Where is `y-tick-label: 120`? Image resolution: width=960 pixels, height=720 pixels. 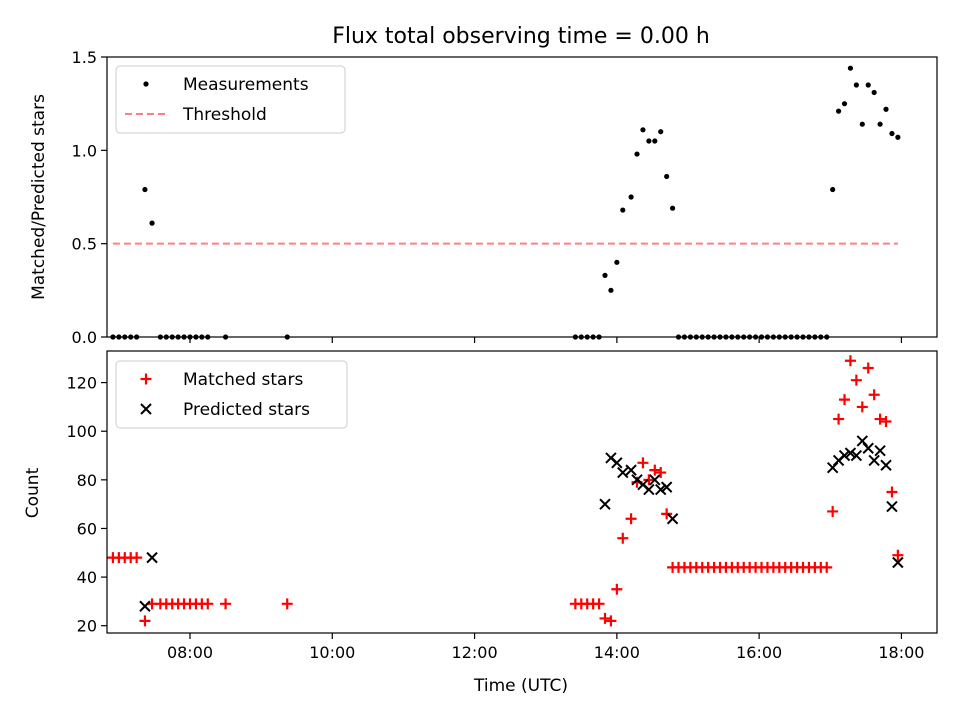
y-tick-label: 120 is located at coordinates (81, 383).